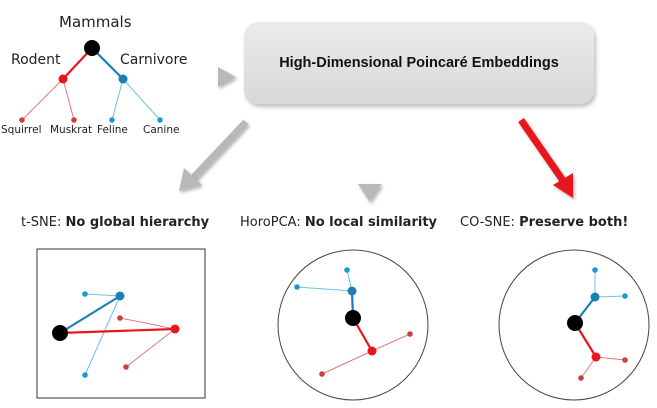  Describe the element at coordinates (141, 99) in the screenshot. I see `edge-carnivore-canine` at that location.